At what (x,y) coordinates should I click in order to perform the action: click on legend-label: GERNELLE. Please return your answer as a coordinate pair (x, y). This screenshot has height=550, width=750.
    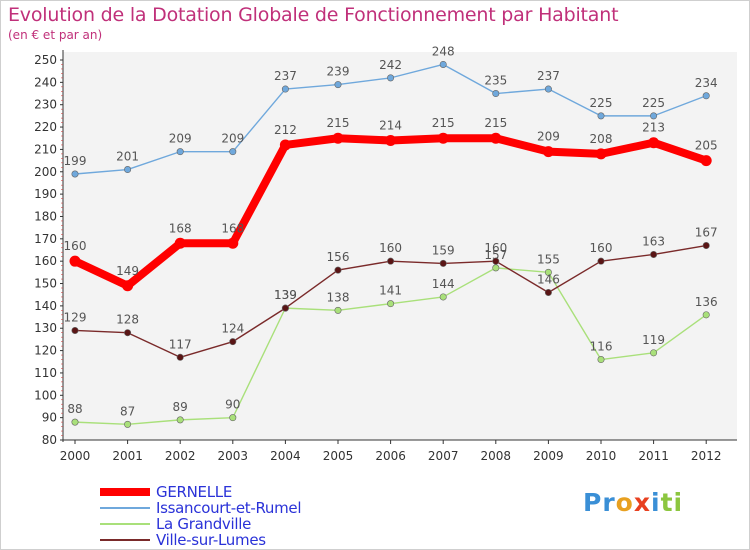
    Looking at the image, I should click on (194, 492).